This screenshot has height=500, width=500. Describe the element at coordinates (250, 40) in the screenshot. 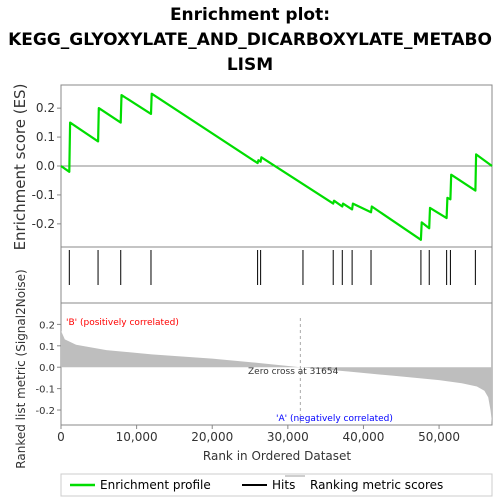

I see `plot-title-line-2: KEGG_GLYOXYLATE_AND_DICARBOXYLATE_METABO` at that location.